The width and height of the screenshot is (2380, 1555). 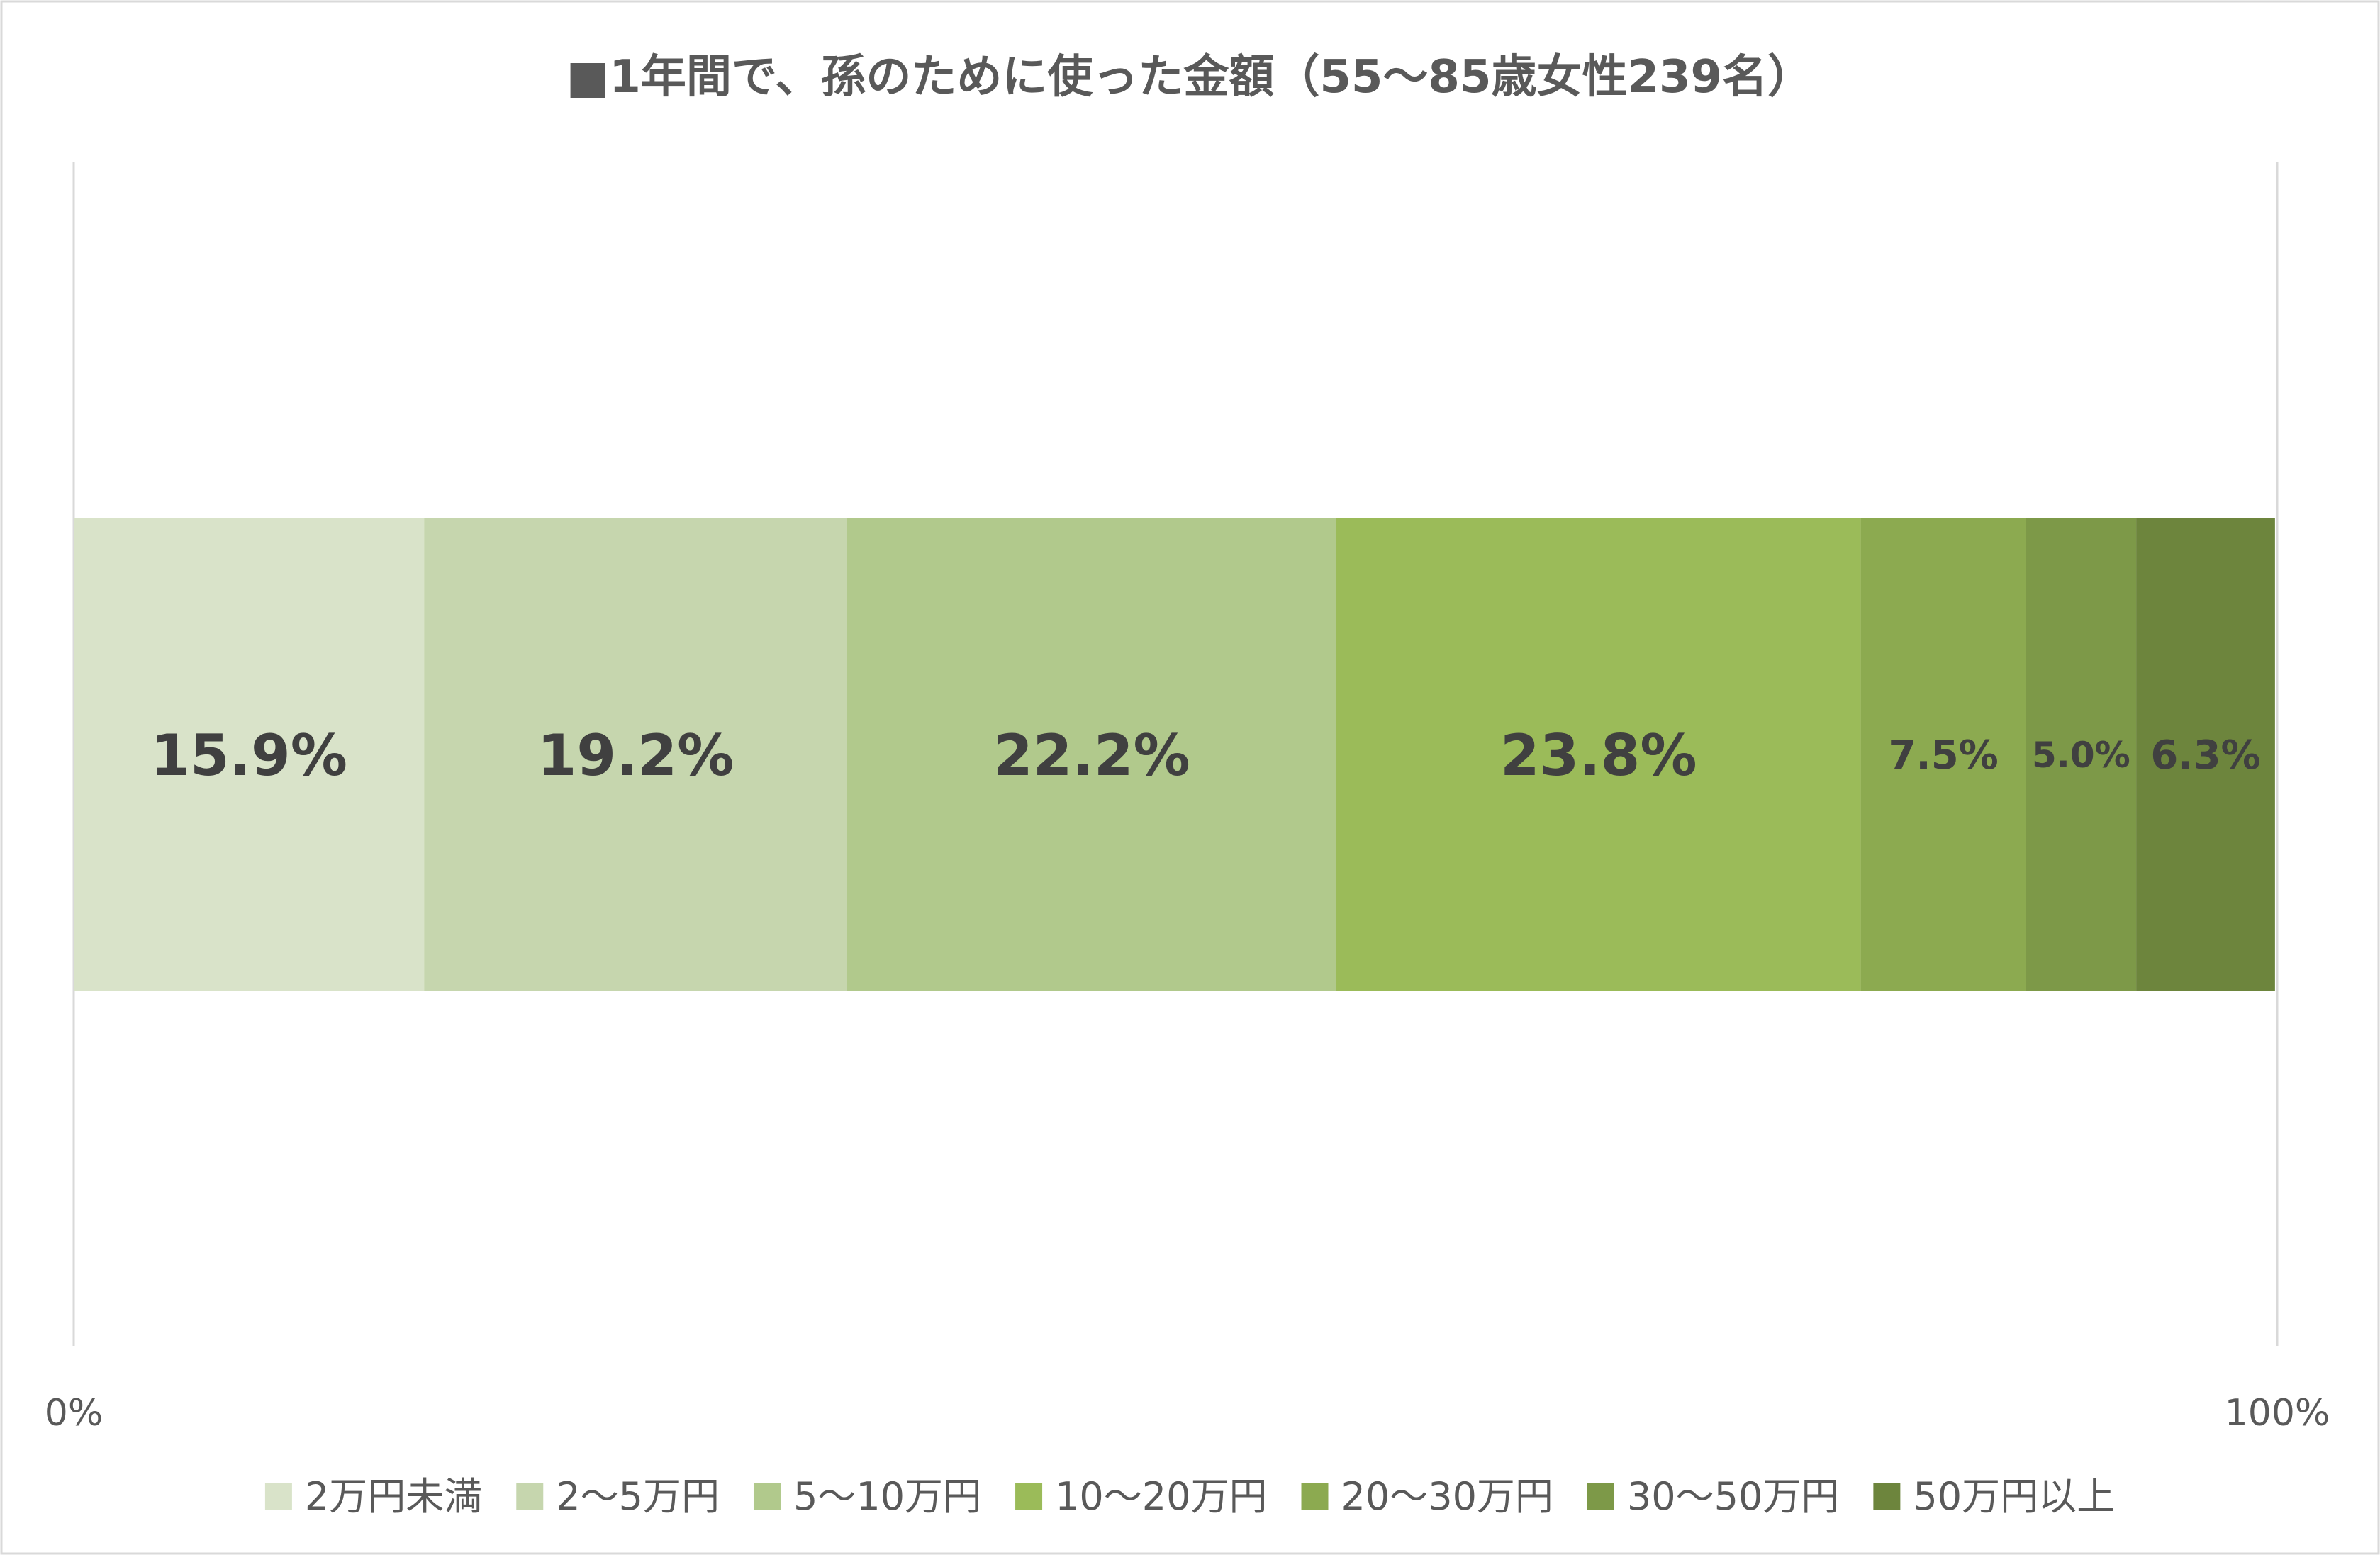 I want to click on data-label-6: 6.3%, so click(x=2205, y=756).